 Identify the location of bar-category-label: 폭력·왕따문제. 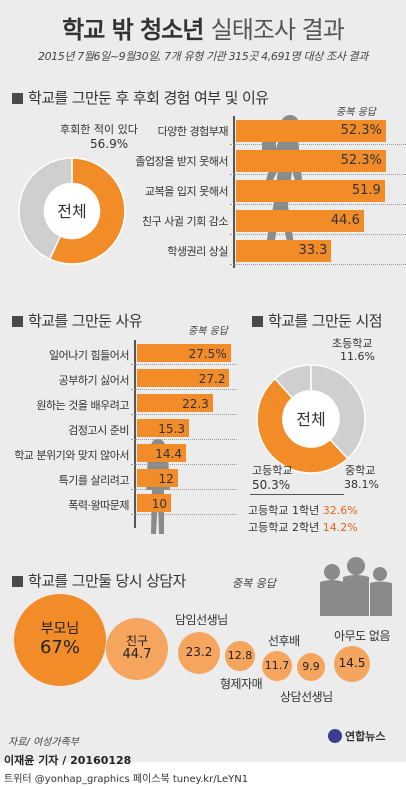
(98, 505).